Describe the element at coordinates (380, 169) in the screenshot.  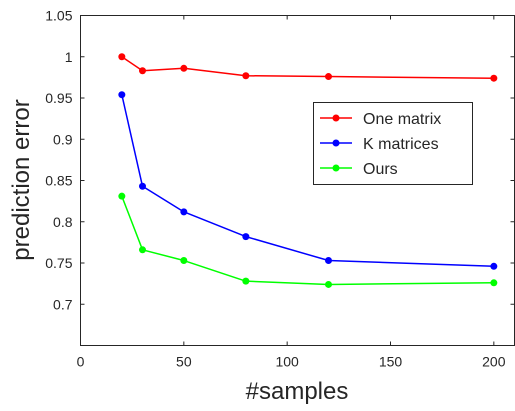
I see `legend-label-ours: Ours` at that location.